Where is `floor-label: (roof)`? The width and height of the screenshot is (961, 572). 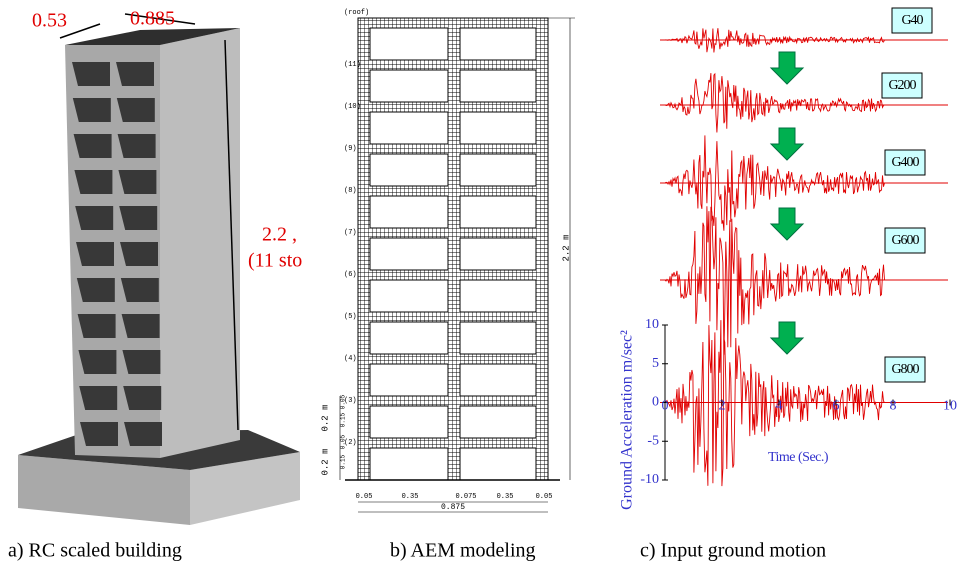 floor-label: (roof) is located at coordinates (356, 13).